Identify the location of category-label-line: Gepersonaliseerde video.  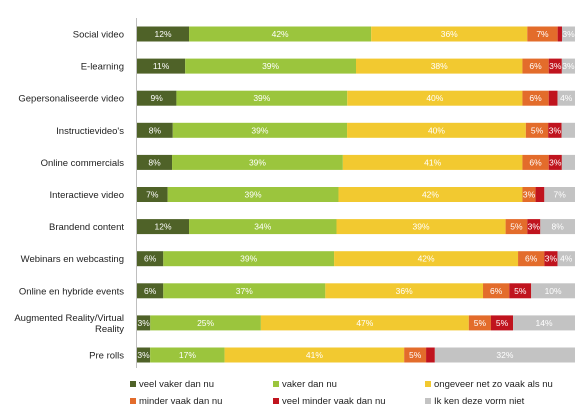
(71, 99).